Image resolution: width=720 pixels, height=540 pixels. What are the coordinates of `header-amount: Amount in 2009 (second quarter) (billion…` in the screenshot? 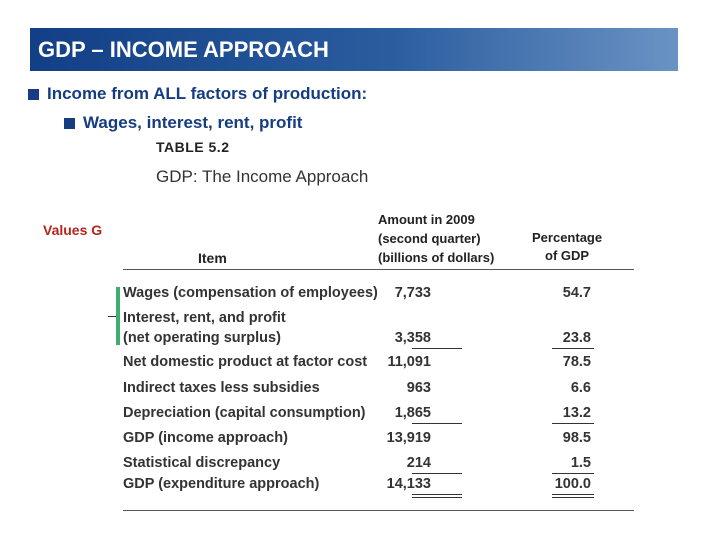 It's located at (436, 238).